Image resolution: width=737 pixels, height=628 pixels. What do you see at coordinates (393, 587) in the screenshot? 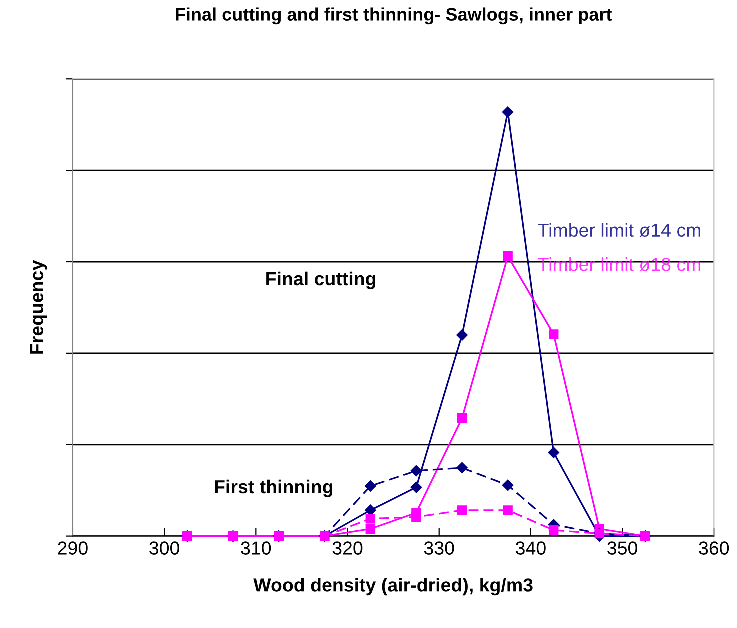
I see `x-axis-title: Wood density (air-dried), kg/m3` at bounding box center [393, 587].